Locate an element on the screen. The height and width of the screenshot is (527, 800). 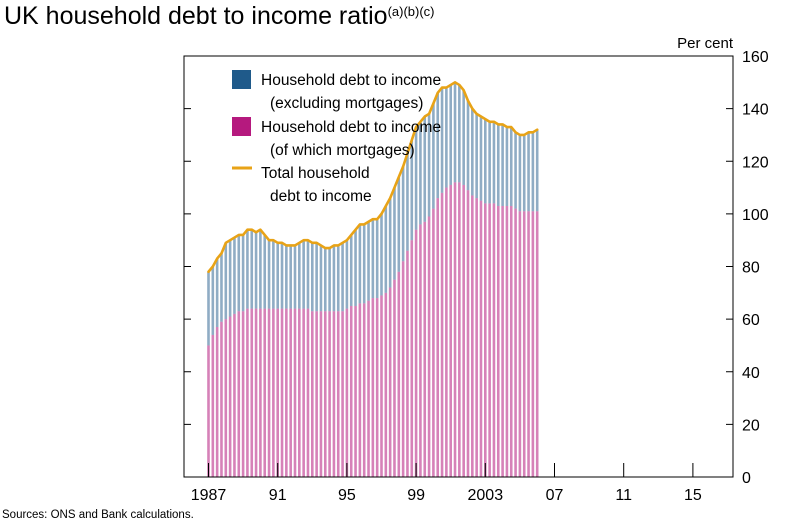
x-tick-label: 99 is located at coordinates (416, 495).